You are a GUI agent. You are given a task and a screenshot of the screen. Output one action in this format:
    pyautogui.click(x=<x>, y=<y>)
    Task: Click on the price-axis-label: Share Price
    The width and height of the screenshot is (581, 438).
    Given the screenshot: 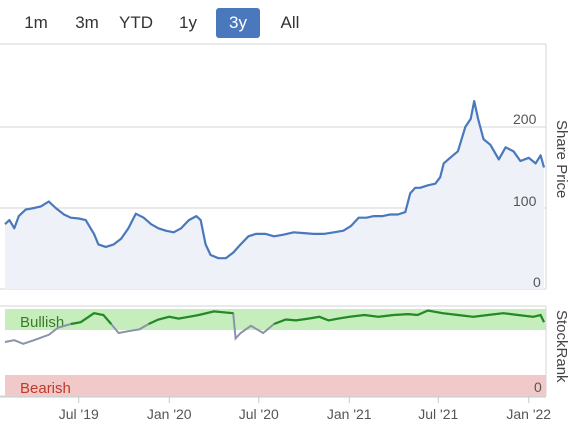 What is the action you would take?
    pyautogui.click(x=561, y=159)
    